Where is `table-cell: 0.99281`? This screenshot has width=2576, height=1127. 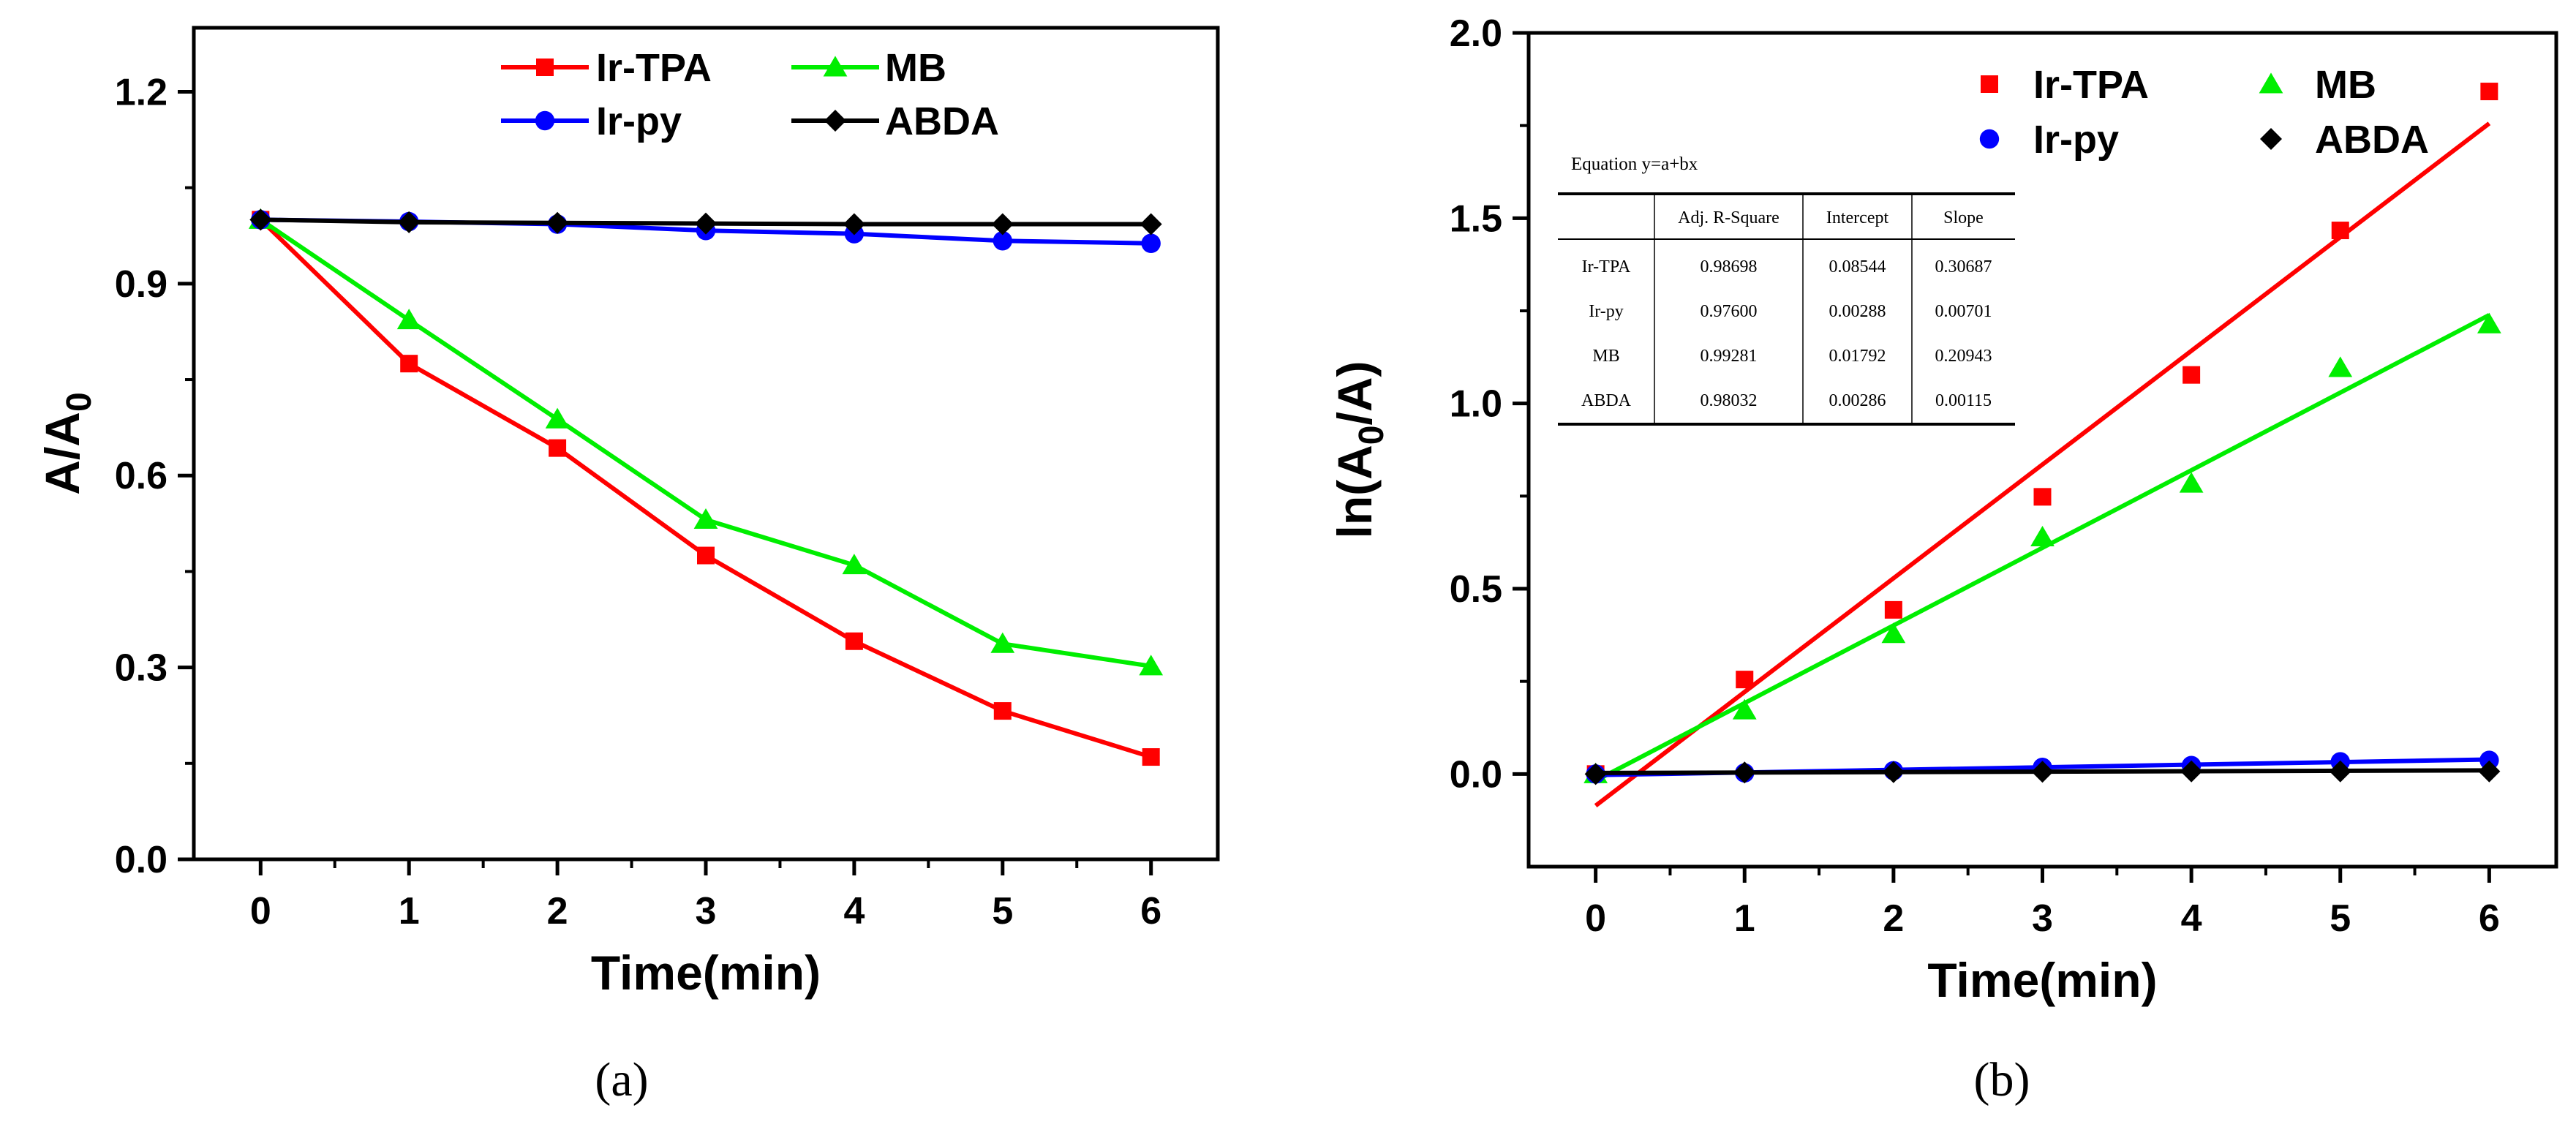
table-cell: 0.99281 is located at coordinates (1729, 356).